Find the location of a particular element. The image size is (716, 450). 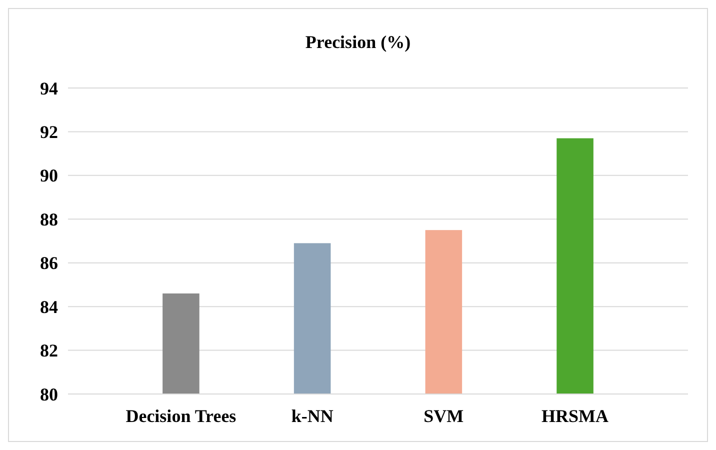

y-tick-label: 86 is located at coordinates (49, 263).